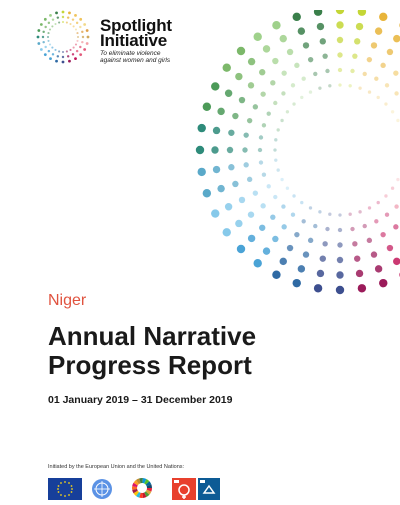  Describe the element at coordinates (63, 37) in the screenshot. I see `logo-dot-ring-icon` at that location.